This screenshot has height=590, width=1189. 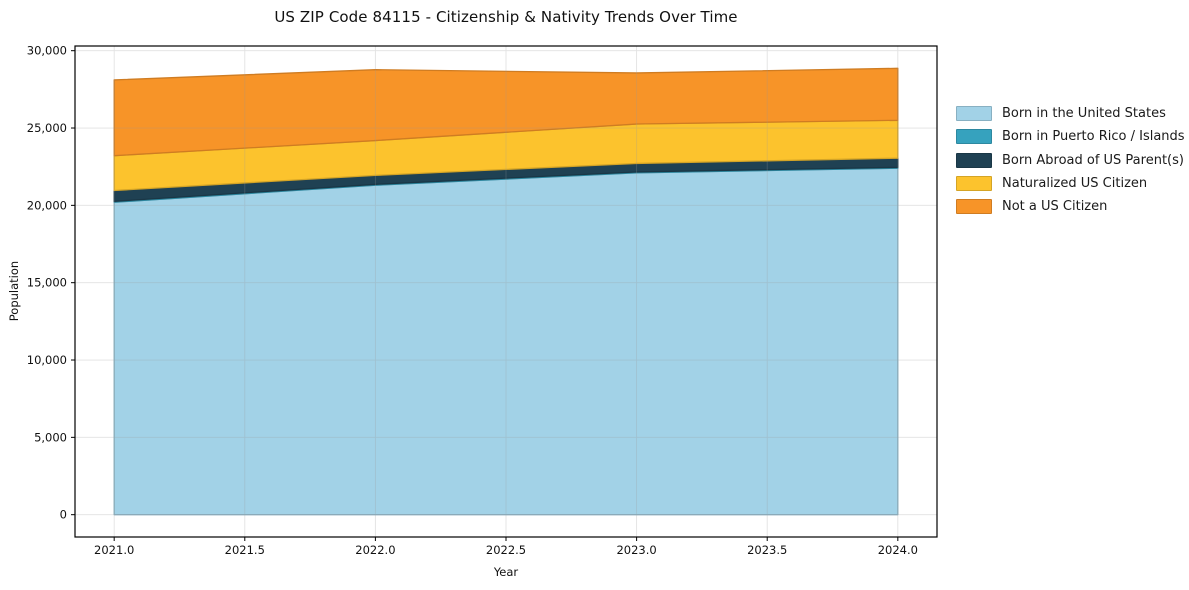 I want to click on legend-label: Born in the United States, so click(x=1084, y=114).